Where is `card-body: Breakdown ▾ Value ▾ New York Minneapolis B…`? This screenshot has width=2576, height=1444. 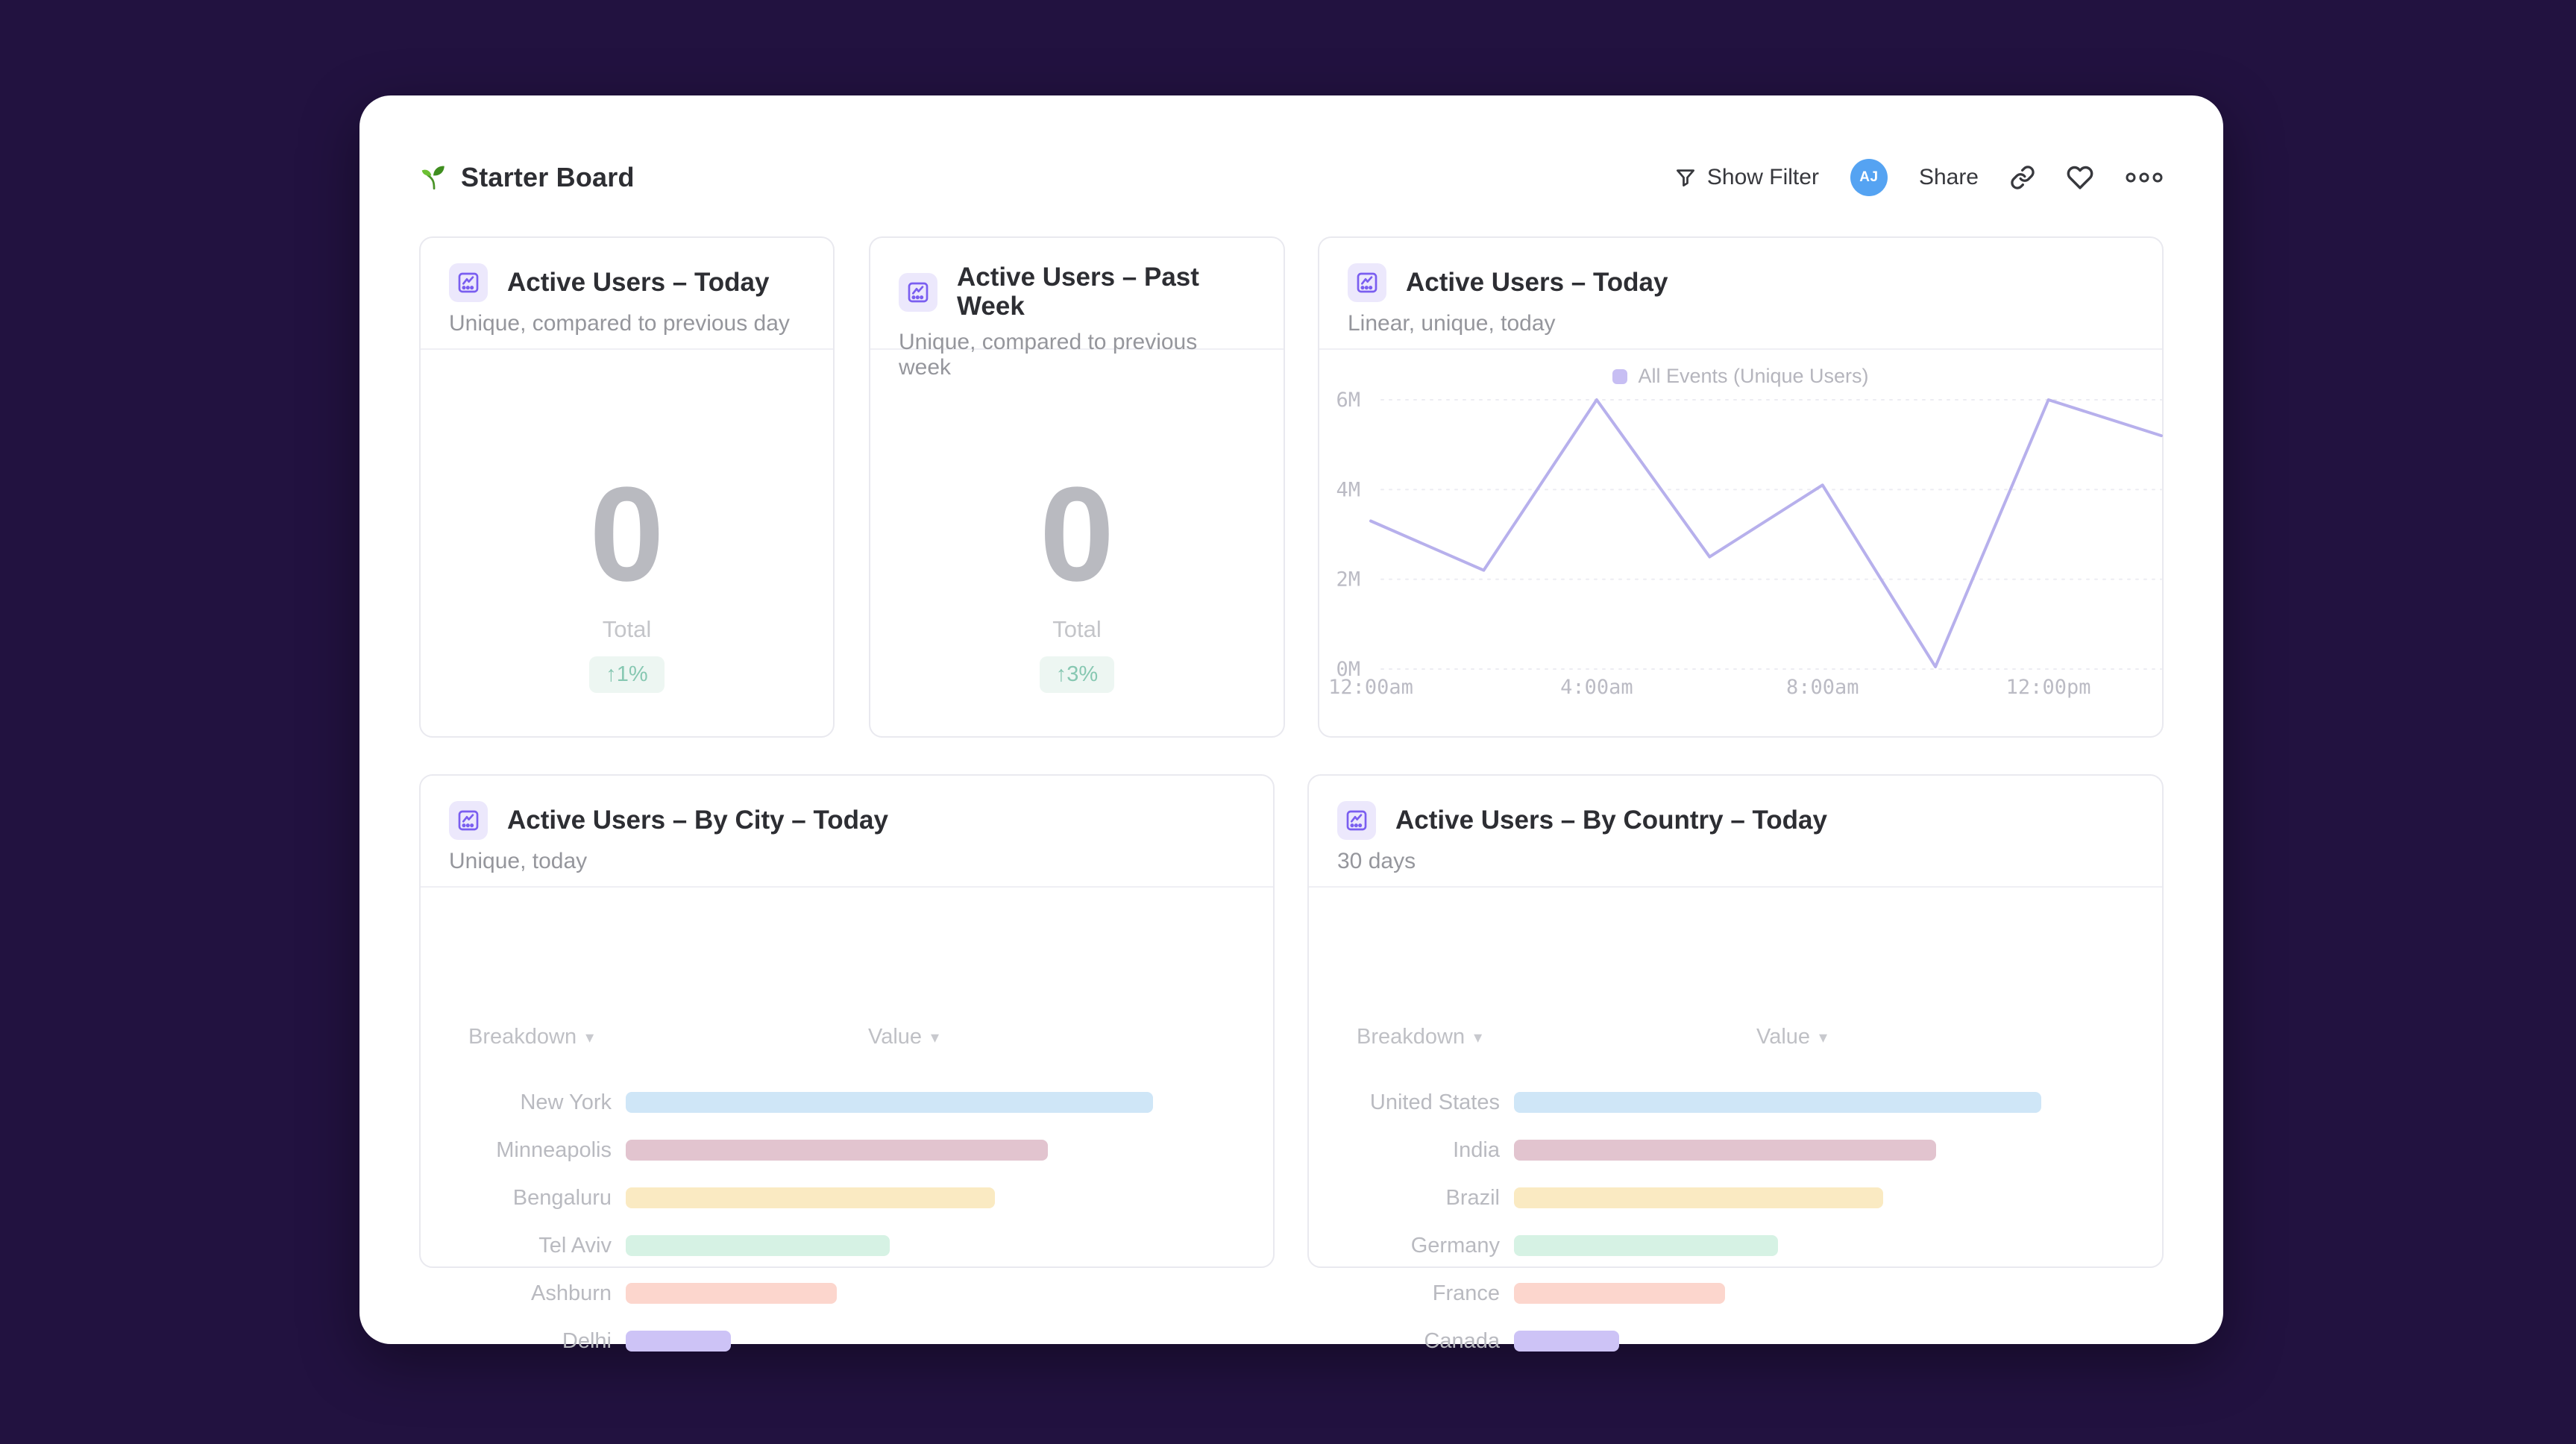 card-body: Breakdown ▾ Value ▾ New York Minneapolis B… is located at coordinates (847, 1121).